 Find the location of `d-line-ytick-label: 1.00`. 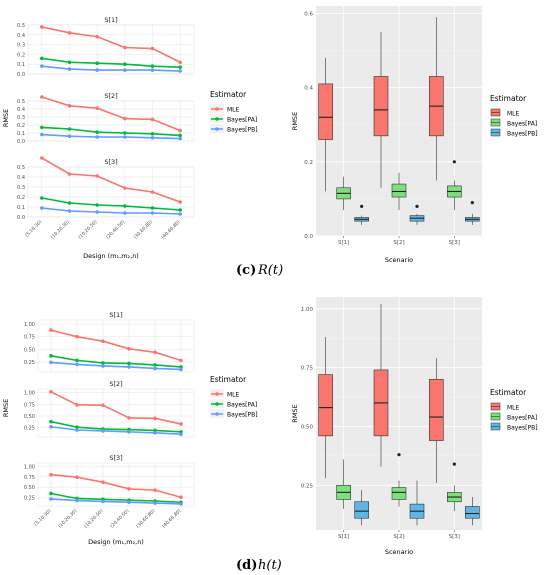

d-line-ytick-label: 1.00 is located at coordinates (29, 394).